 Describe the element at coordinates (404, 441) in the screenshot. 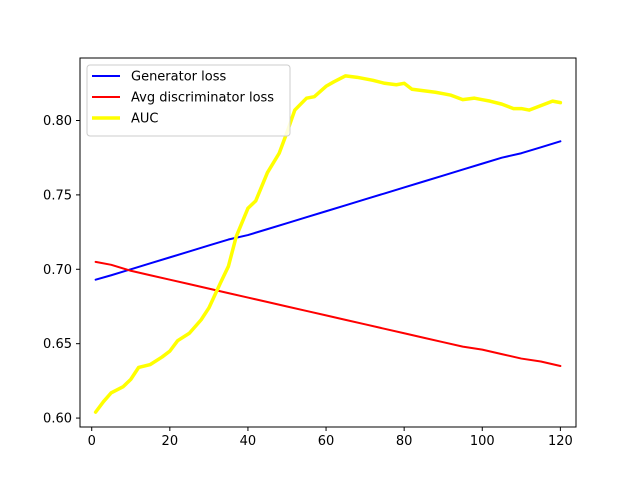

I see `x-tick-label: 80` at that location.